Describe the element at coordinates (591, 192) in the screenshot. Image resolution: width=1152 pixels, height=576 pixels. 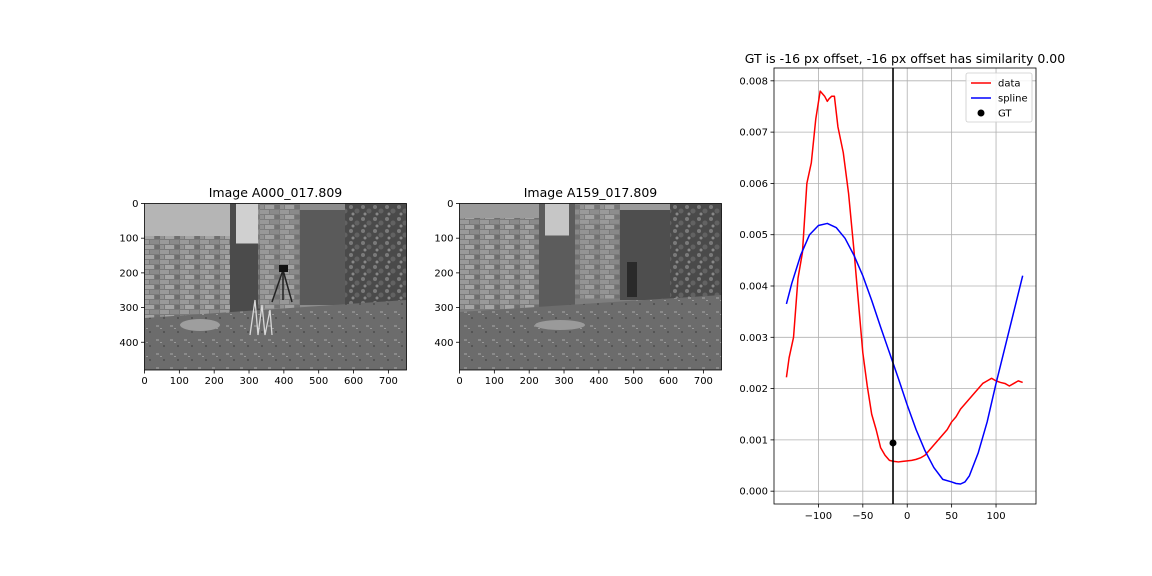
I see `image2-title: Image A159_017.809` at that location.